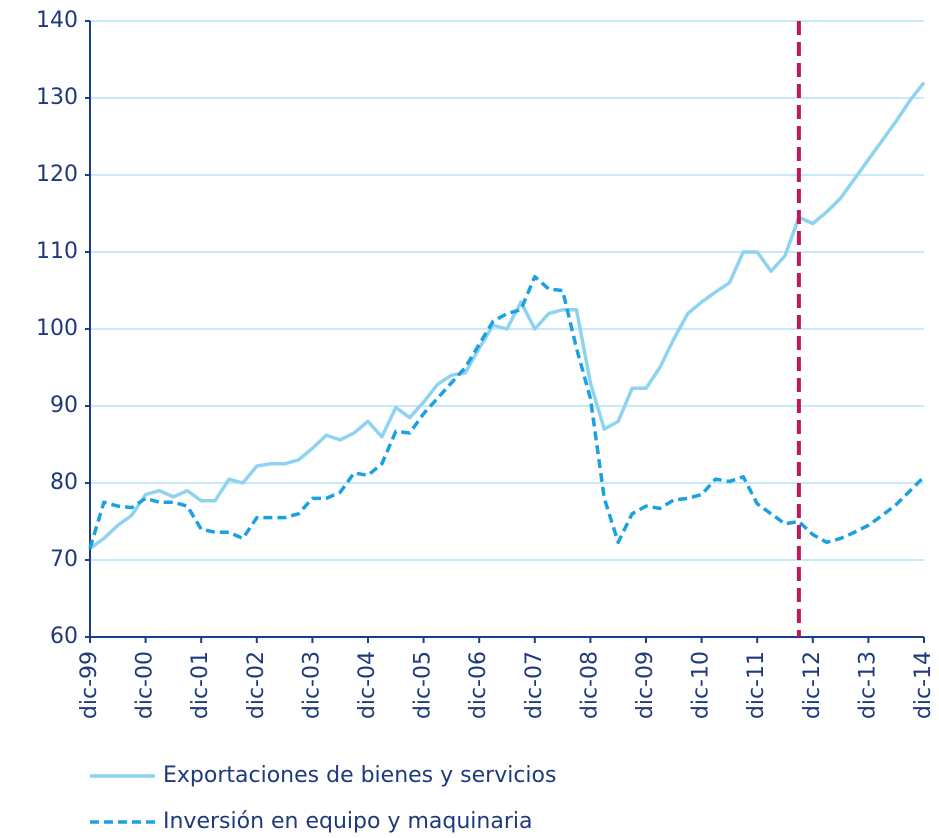 The image size is (939, 838). What do you see at coordinates (367, 685) in the screenshot?
I see `x-tick-label: dic-04` at bounding box center [367, 685].